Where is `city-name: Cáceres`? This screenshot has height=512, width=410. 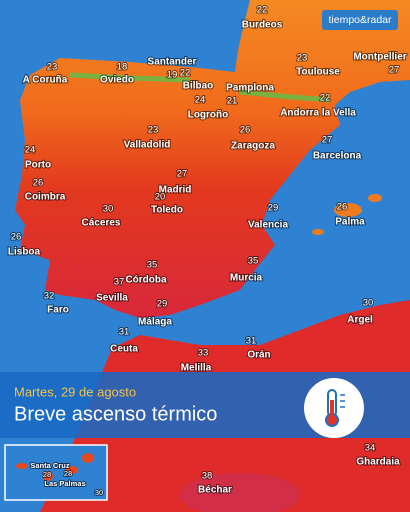 city-name: Cáceres is located at coordinates (101, 223).